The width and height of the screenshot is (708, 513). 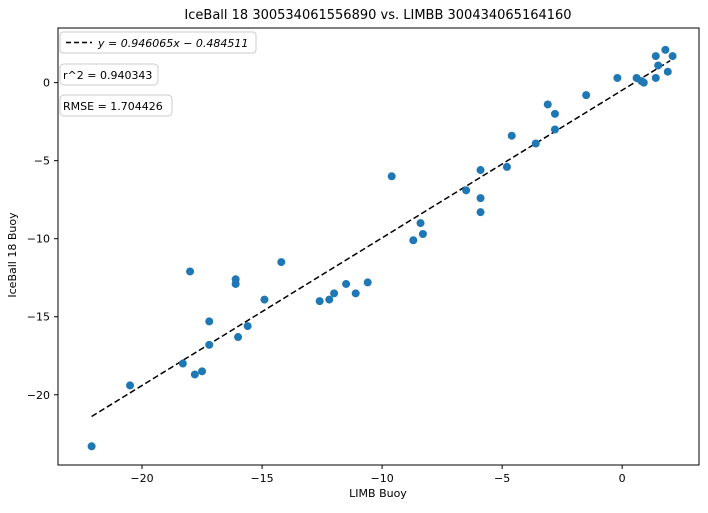 What do you see at coordinates (622, 478) in the screenshot?
I see `x-tick-label: 0` at bounding box center [622, 478].